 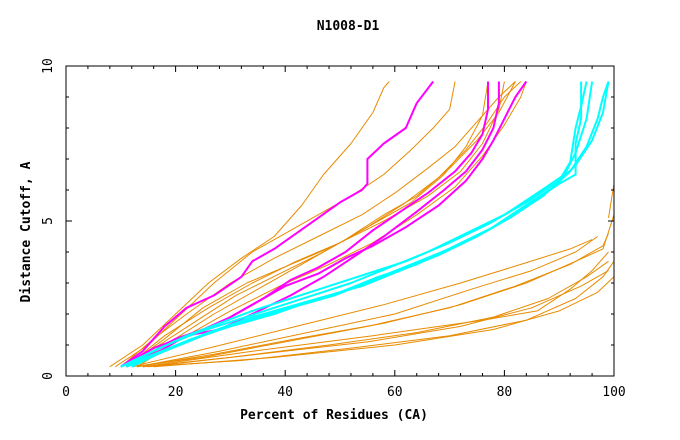 What do you see at coordinates (285, 392) in the screenshot?
I see `x-tick-label-40: 40` at bounding box center [285, 392].